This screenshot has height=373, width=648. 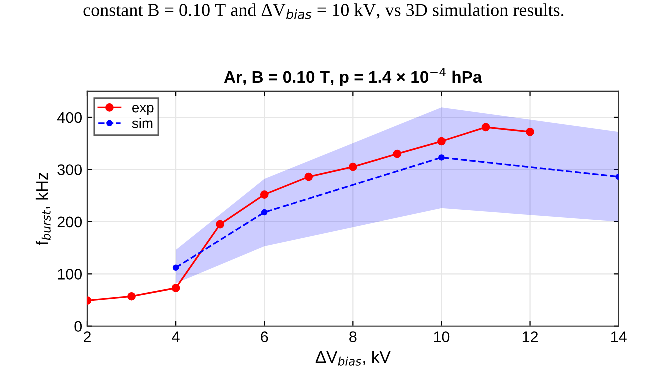 What do you see at coordinates (324, 12) in the screenshot?
I see `text: constant B = 0.10 T and ΔV$_{bias}$ = 10 kV, vs 3D simulation results.` at bounding box center [324, 12].